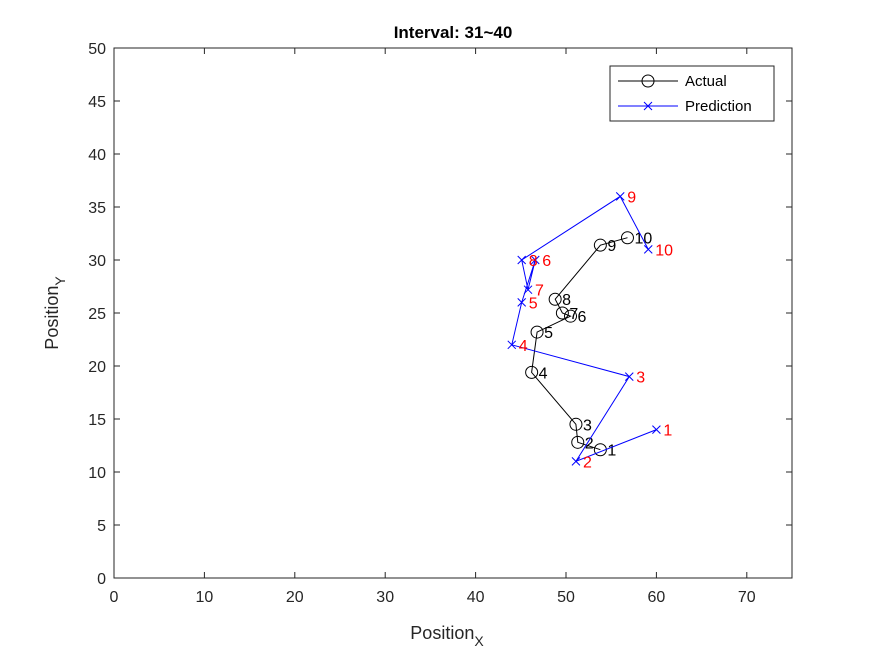 Image resolution: width=875 pixels, height=656 pixels. What do you see at coordinates (611, 246) in the screenshot?
I see `series-actual-point-label: 9` at bounding box center [611, 246].